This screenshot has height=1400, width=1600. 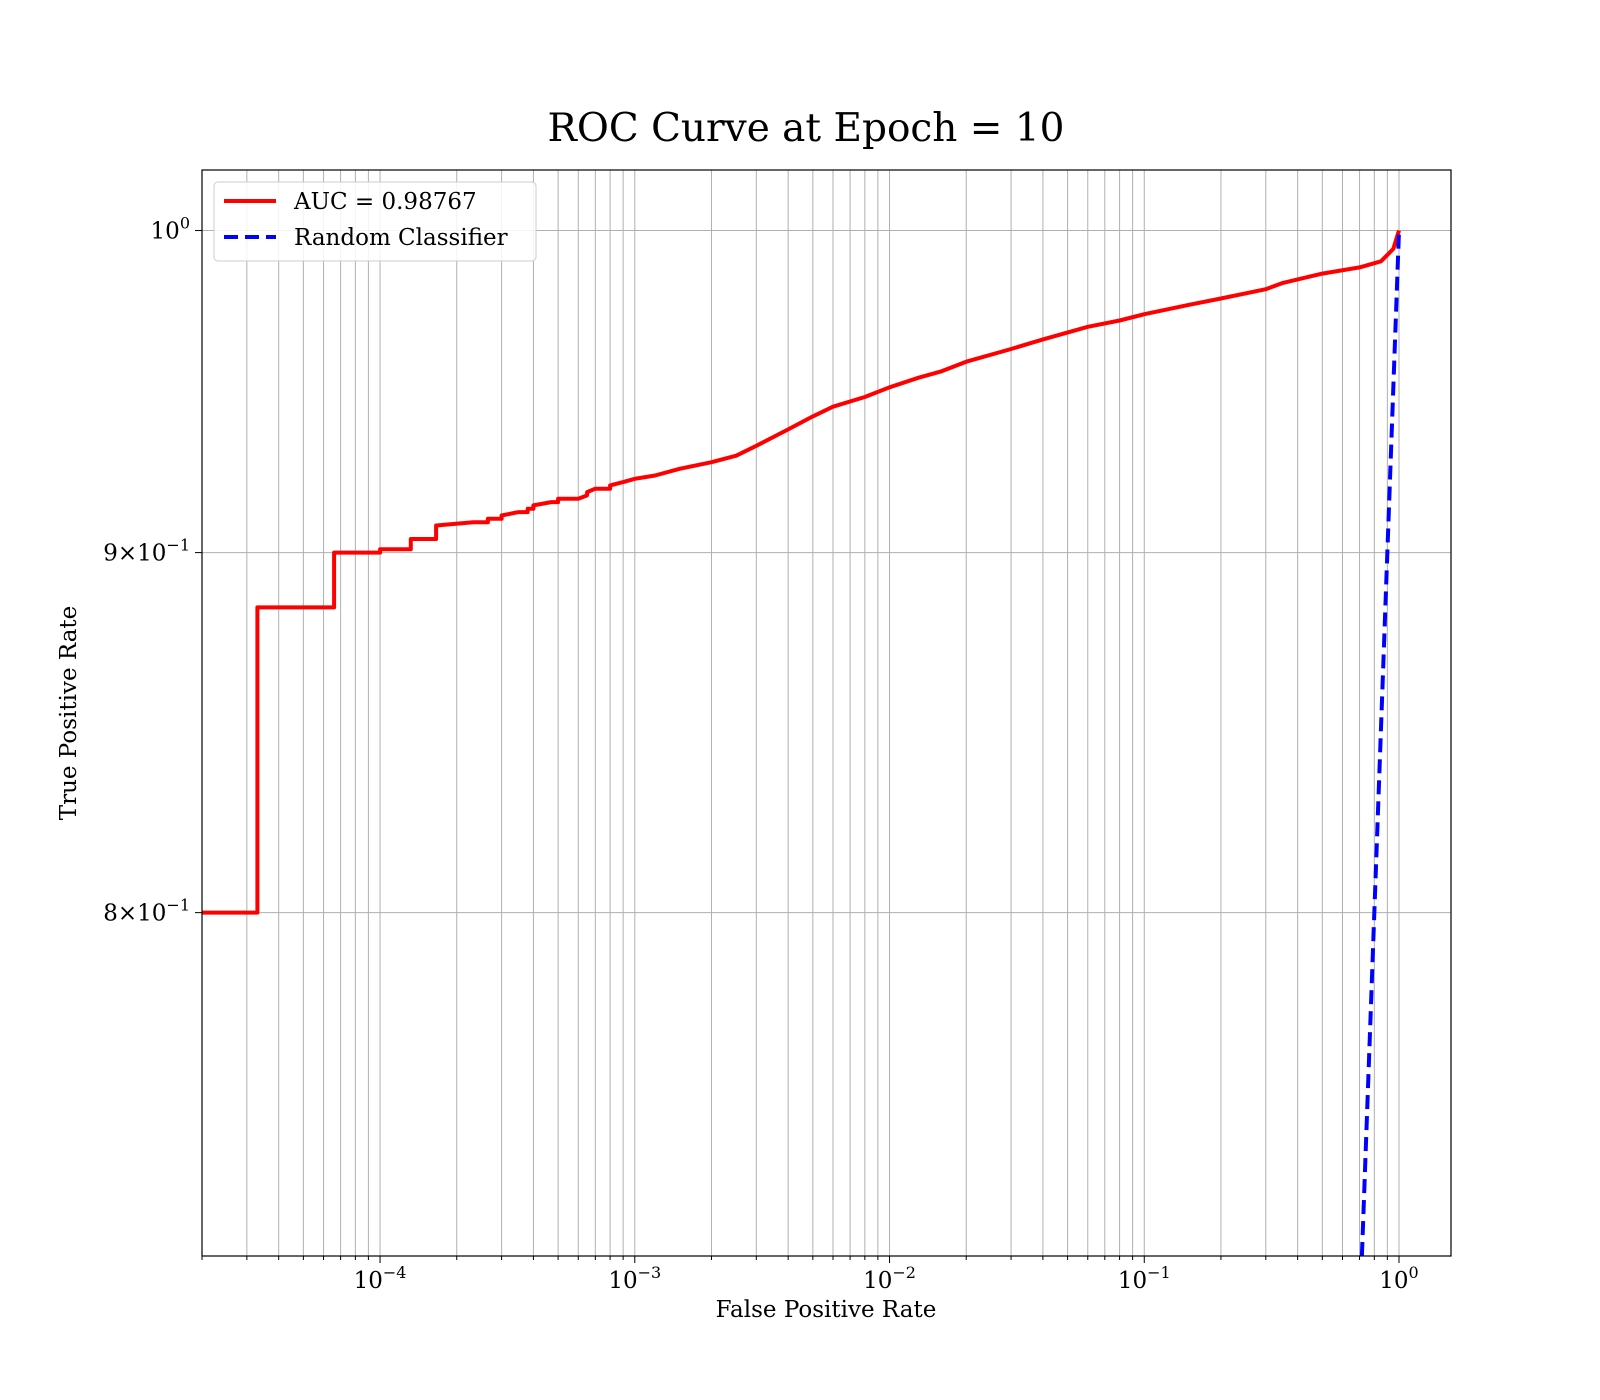 What do you see at coordinates (1144, 1278) in the screenshot?
I see `x-tick-label: 10⁻¹` at bounding box center [1144, 1278].